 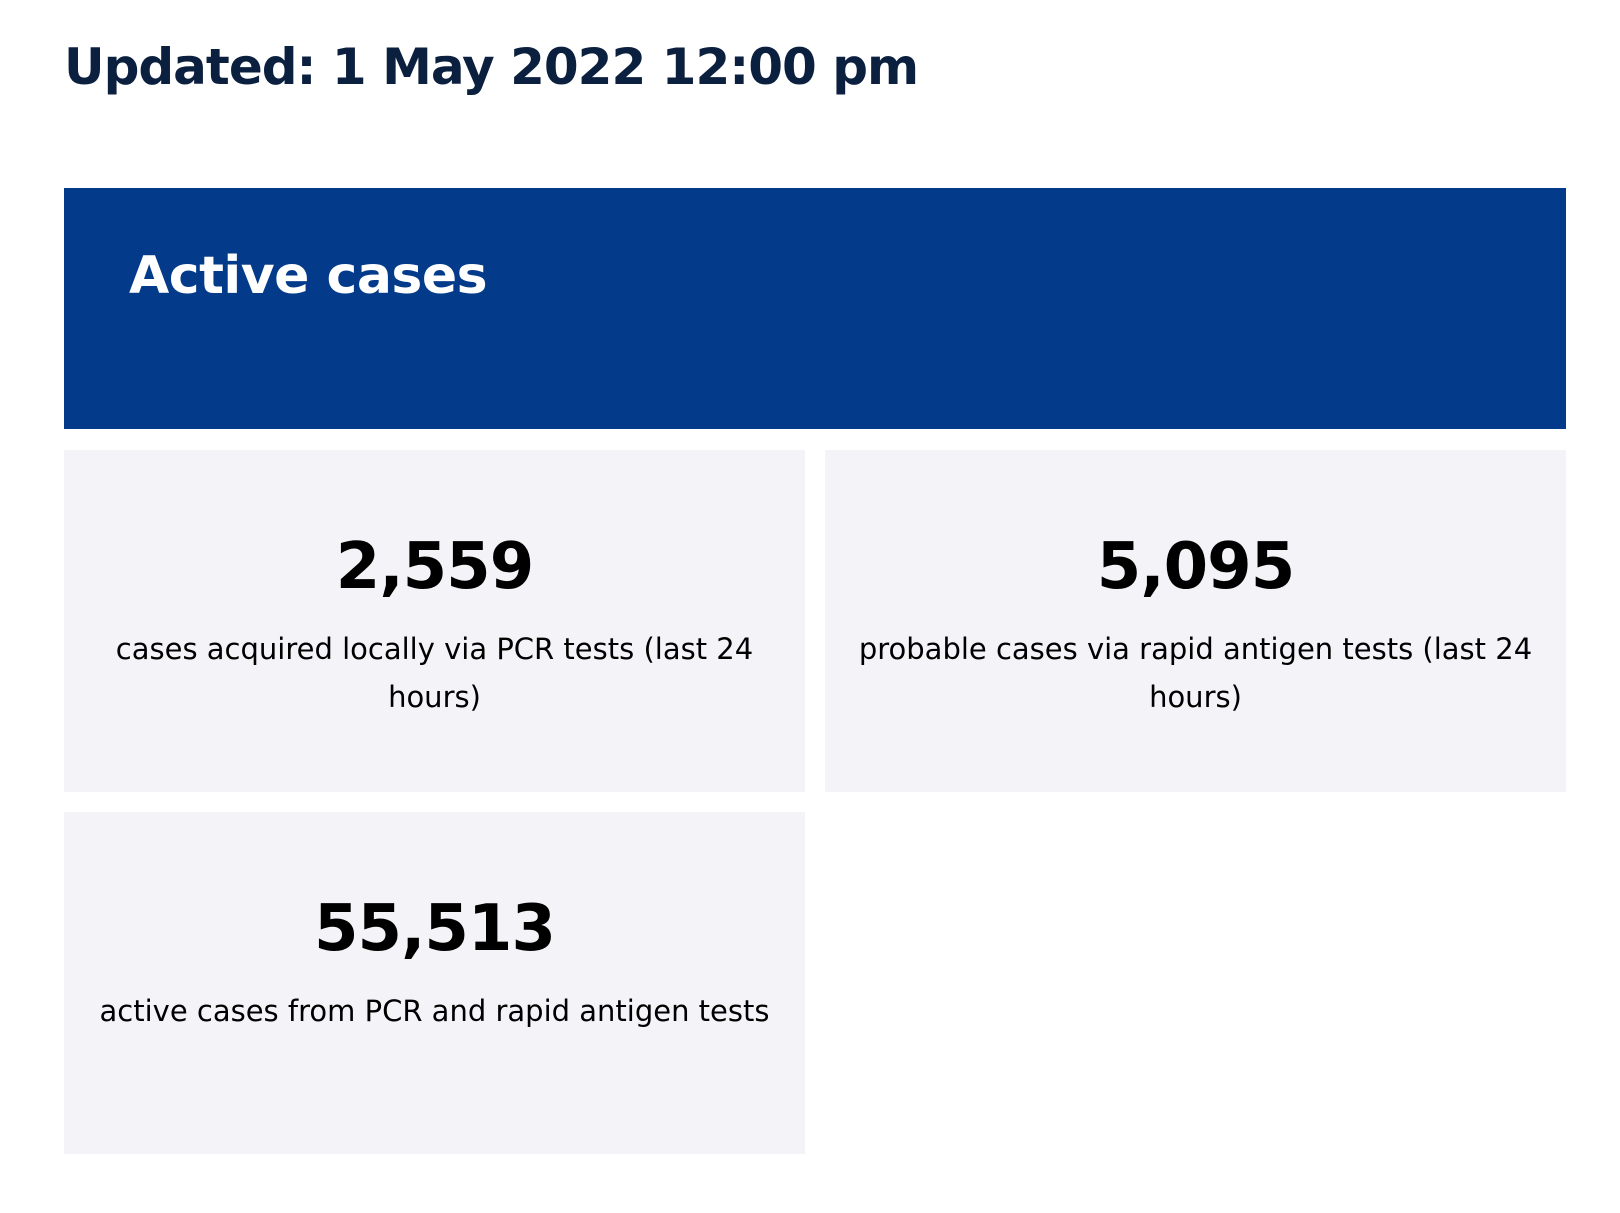 I want to click on stat-value: 5,095, so click(x=1195, y=567).